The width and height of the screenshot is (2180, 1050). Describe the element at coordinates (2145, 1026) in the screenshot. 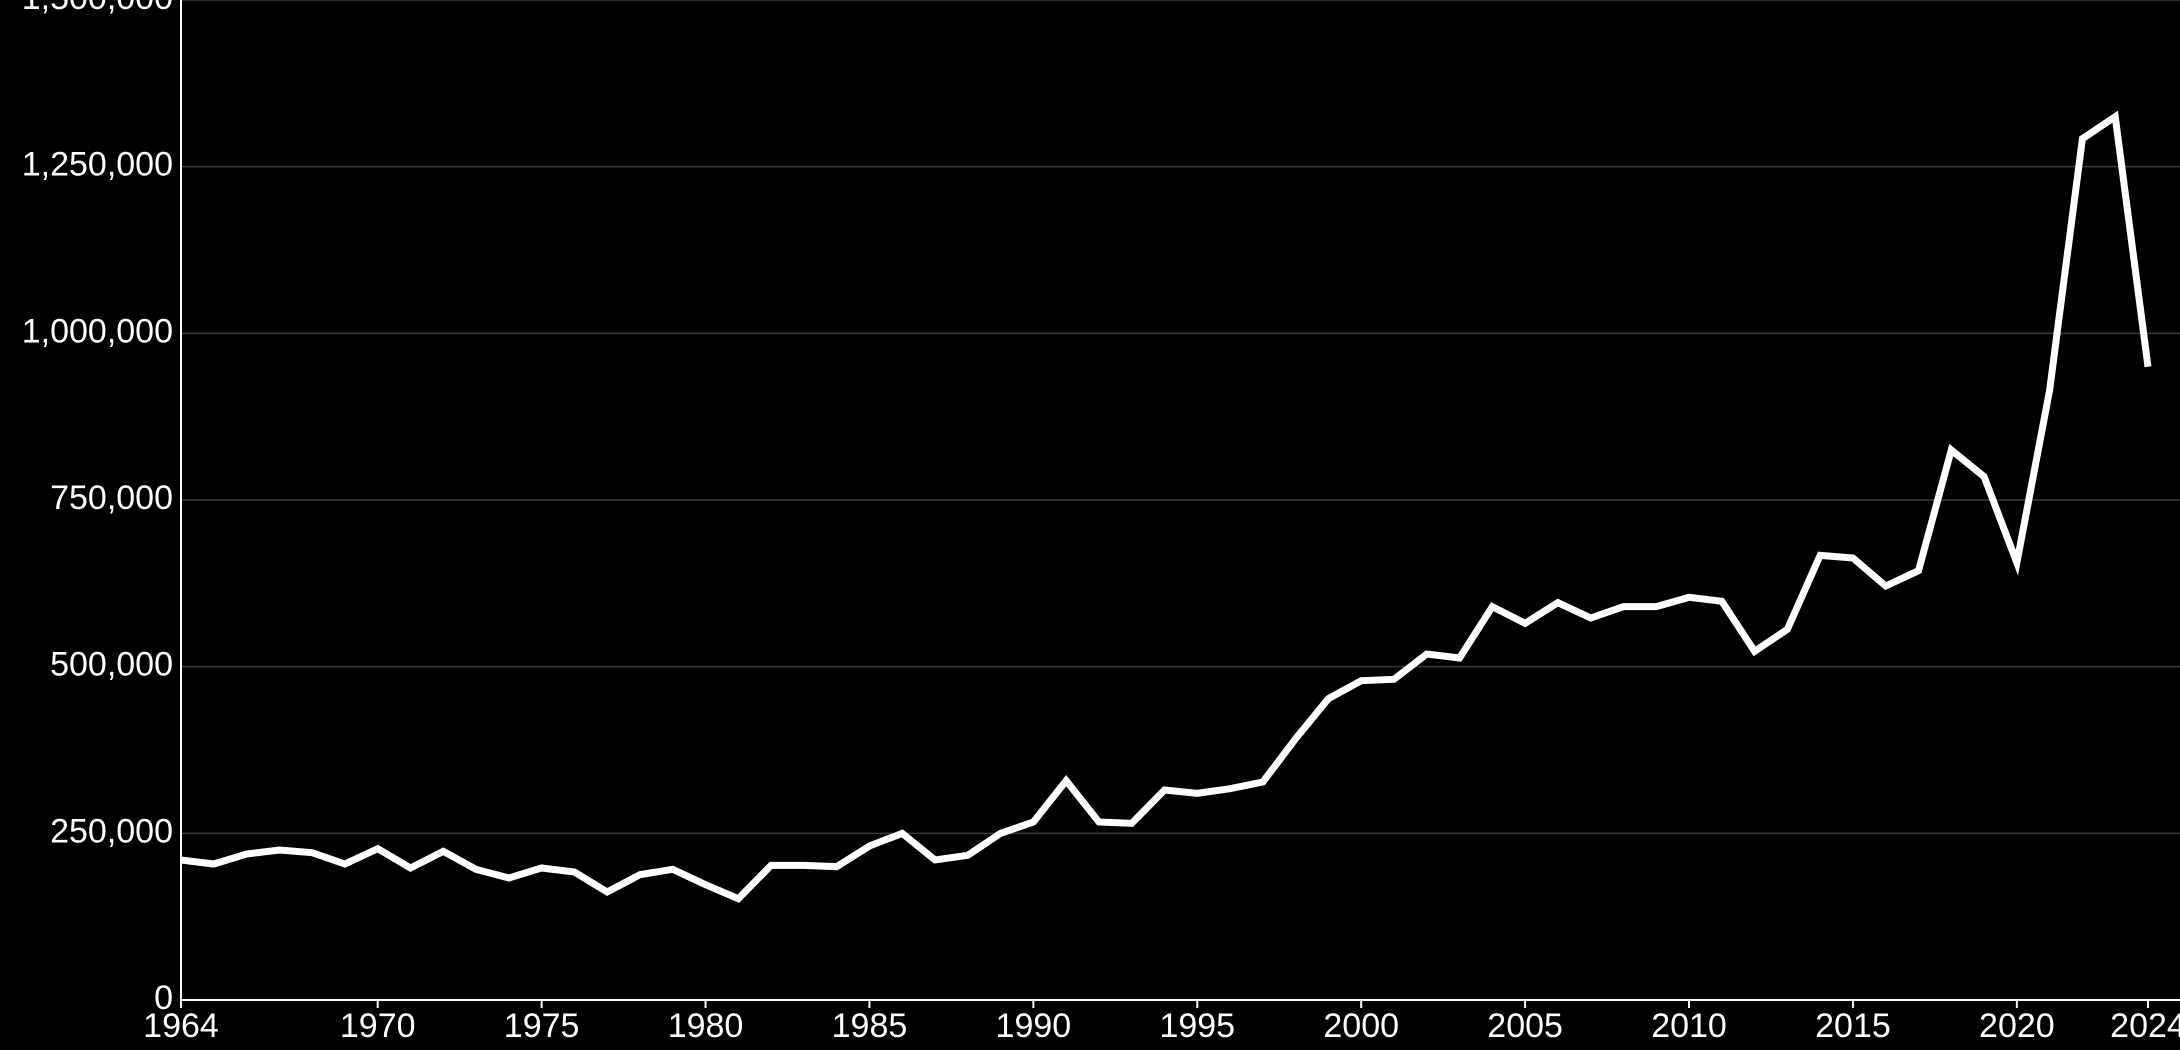

I see `x-tick-label: 2024` at that location.